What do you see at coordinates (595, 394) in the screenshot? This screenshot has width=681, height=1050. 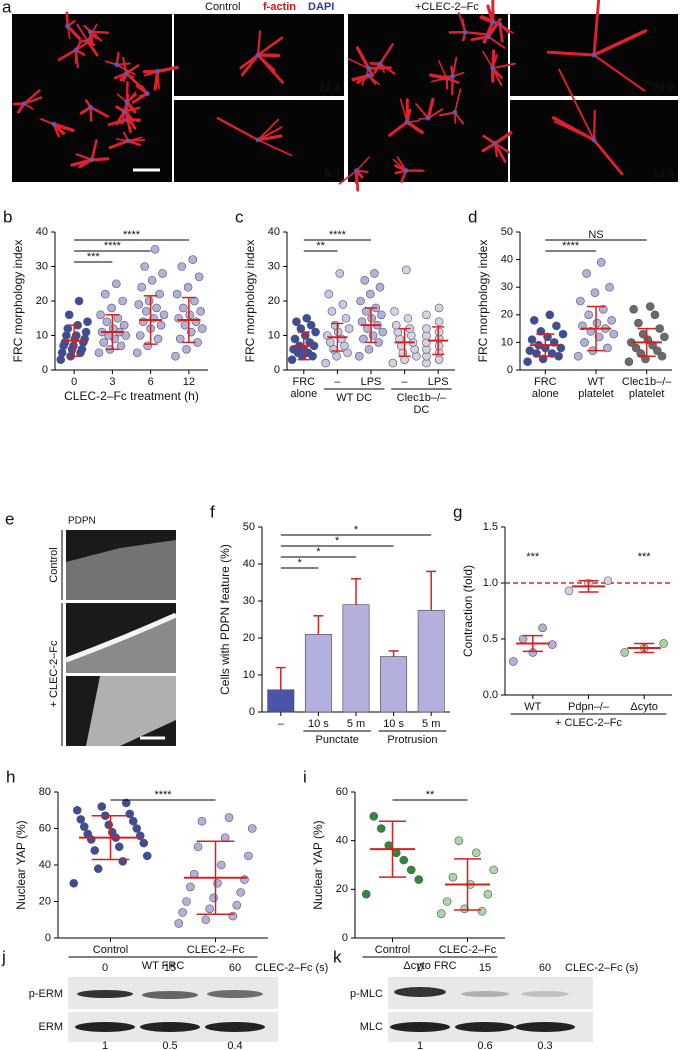 I see `x-tick-label: platelet` at bounding box center [595, 394].